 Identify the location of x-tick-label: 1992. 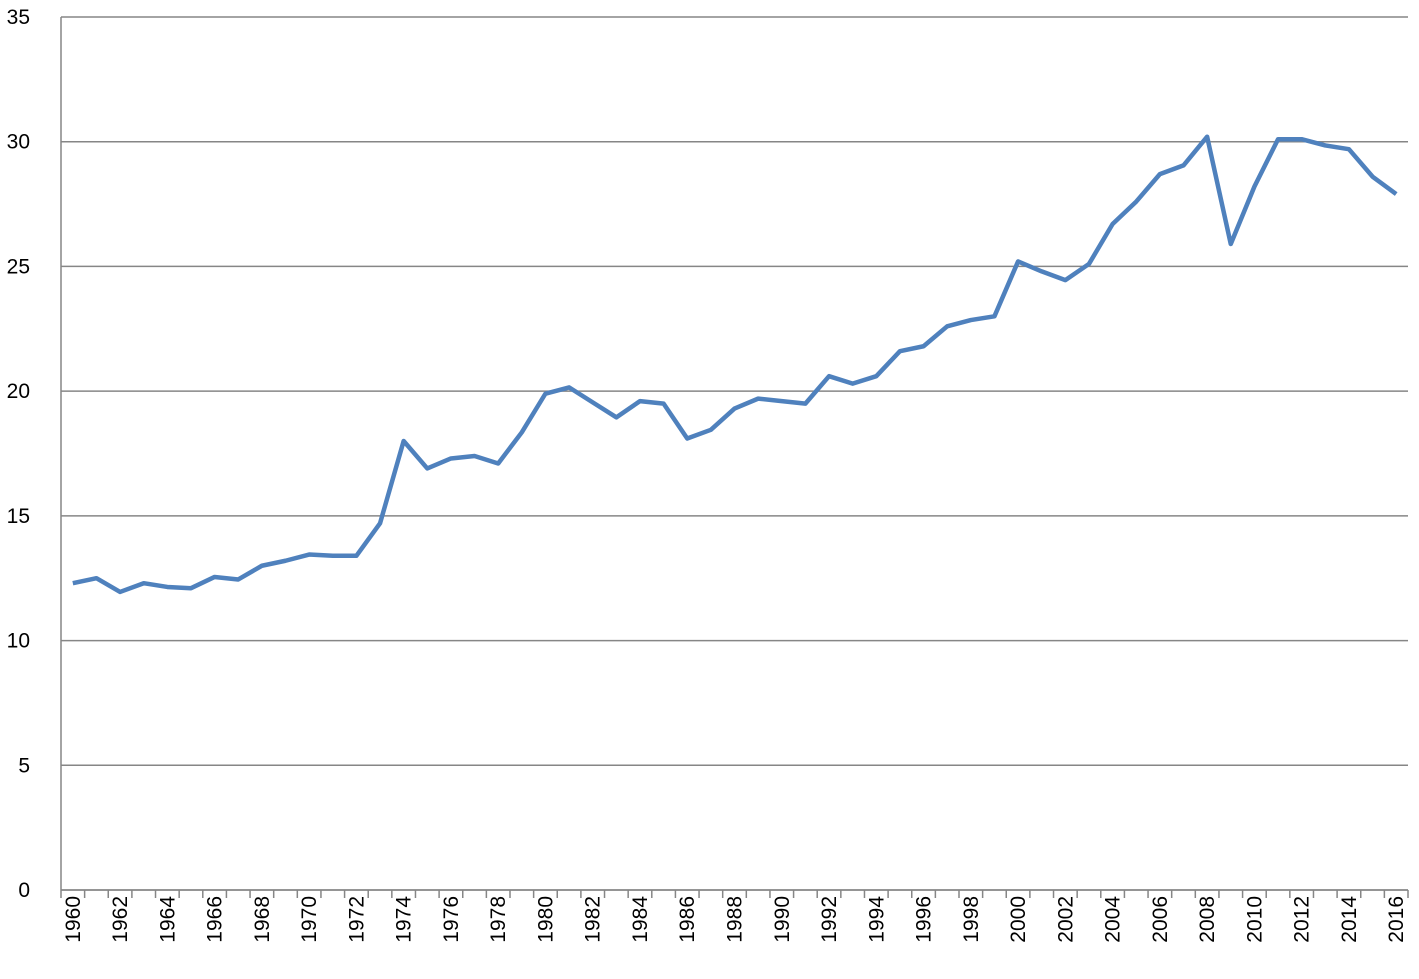
(829, 919).